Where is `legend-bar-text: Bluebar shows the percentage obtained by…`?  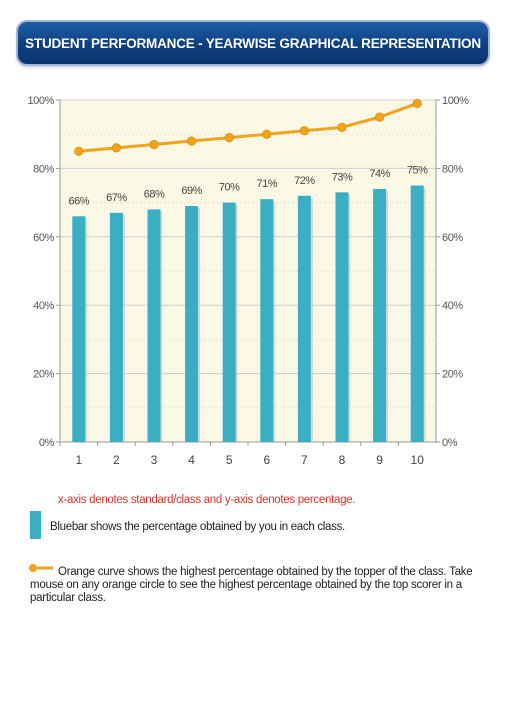
legend-bar-text: Bluebar shows the percentage obtained by… is located at coordinates (197, 527).